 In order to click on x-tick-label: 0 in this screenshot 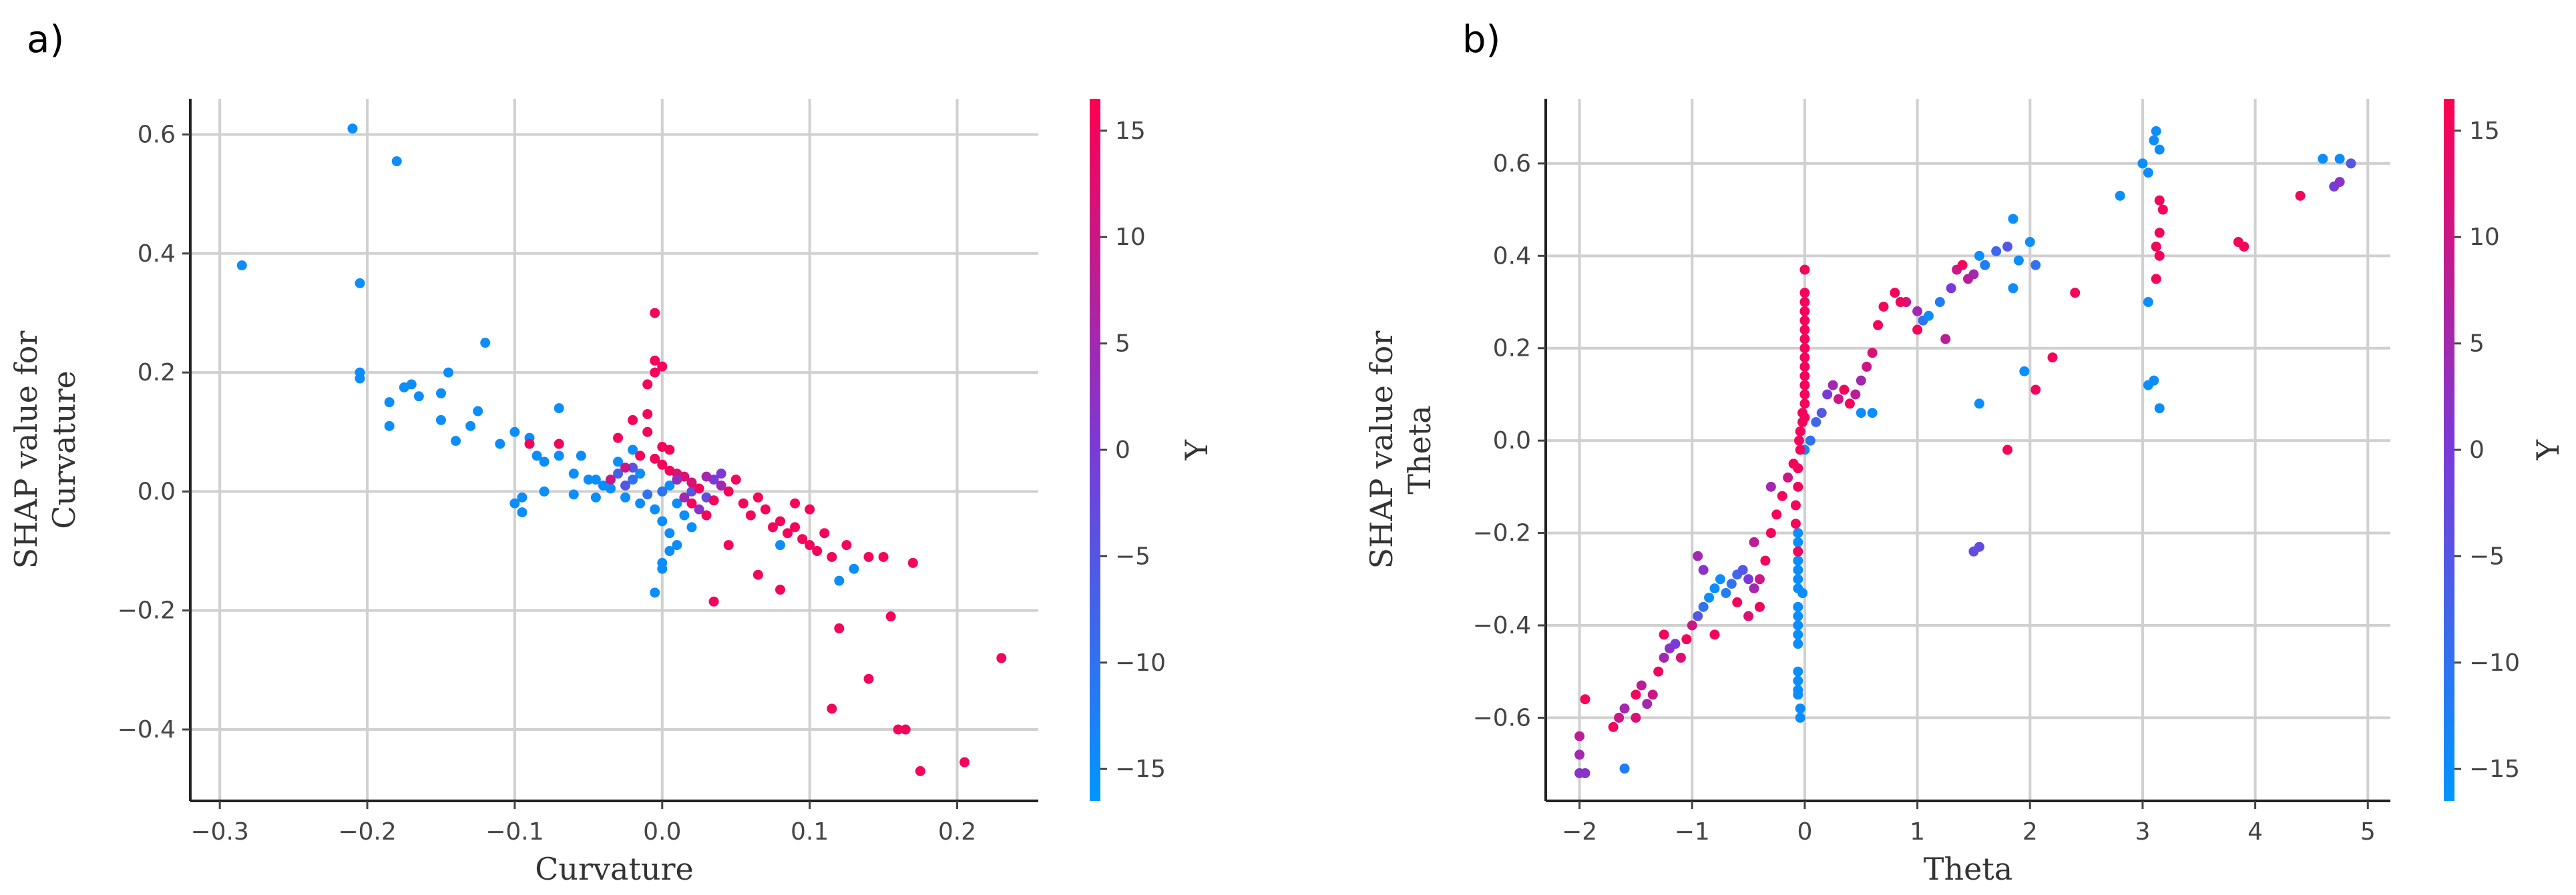, I will do `click(1804, 832)`.